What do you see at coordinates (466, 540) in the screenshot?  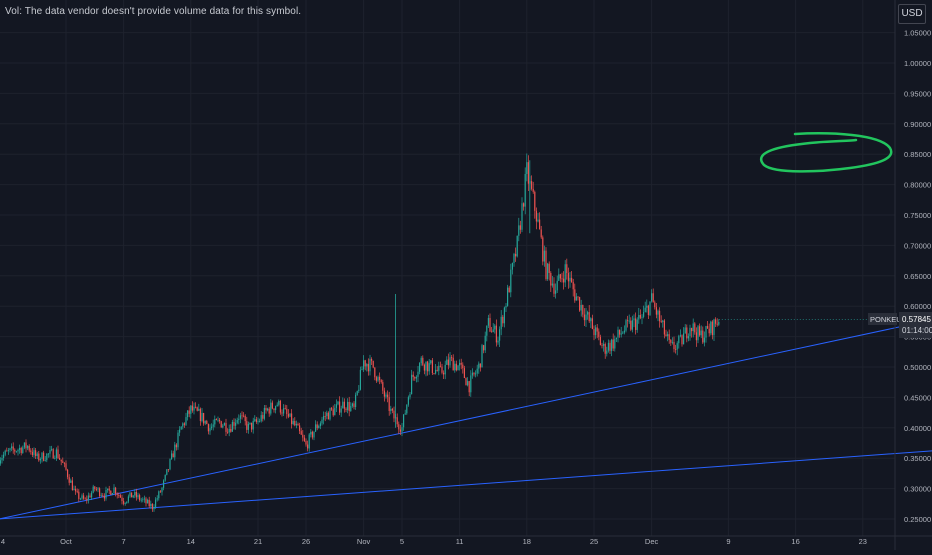 I see `time-axis: 4 Oct 7 14 21 26 Nov 5 11 18 25 Dec 9 16 23` at bounding box center [466, 540].